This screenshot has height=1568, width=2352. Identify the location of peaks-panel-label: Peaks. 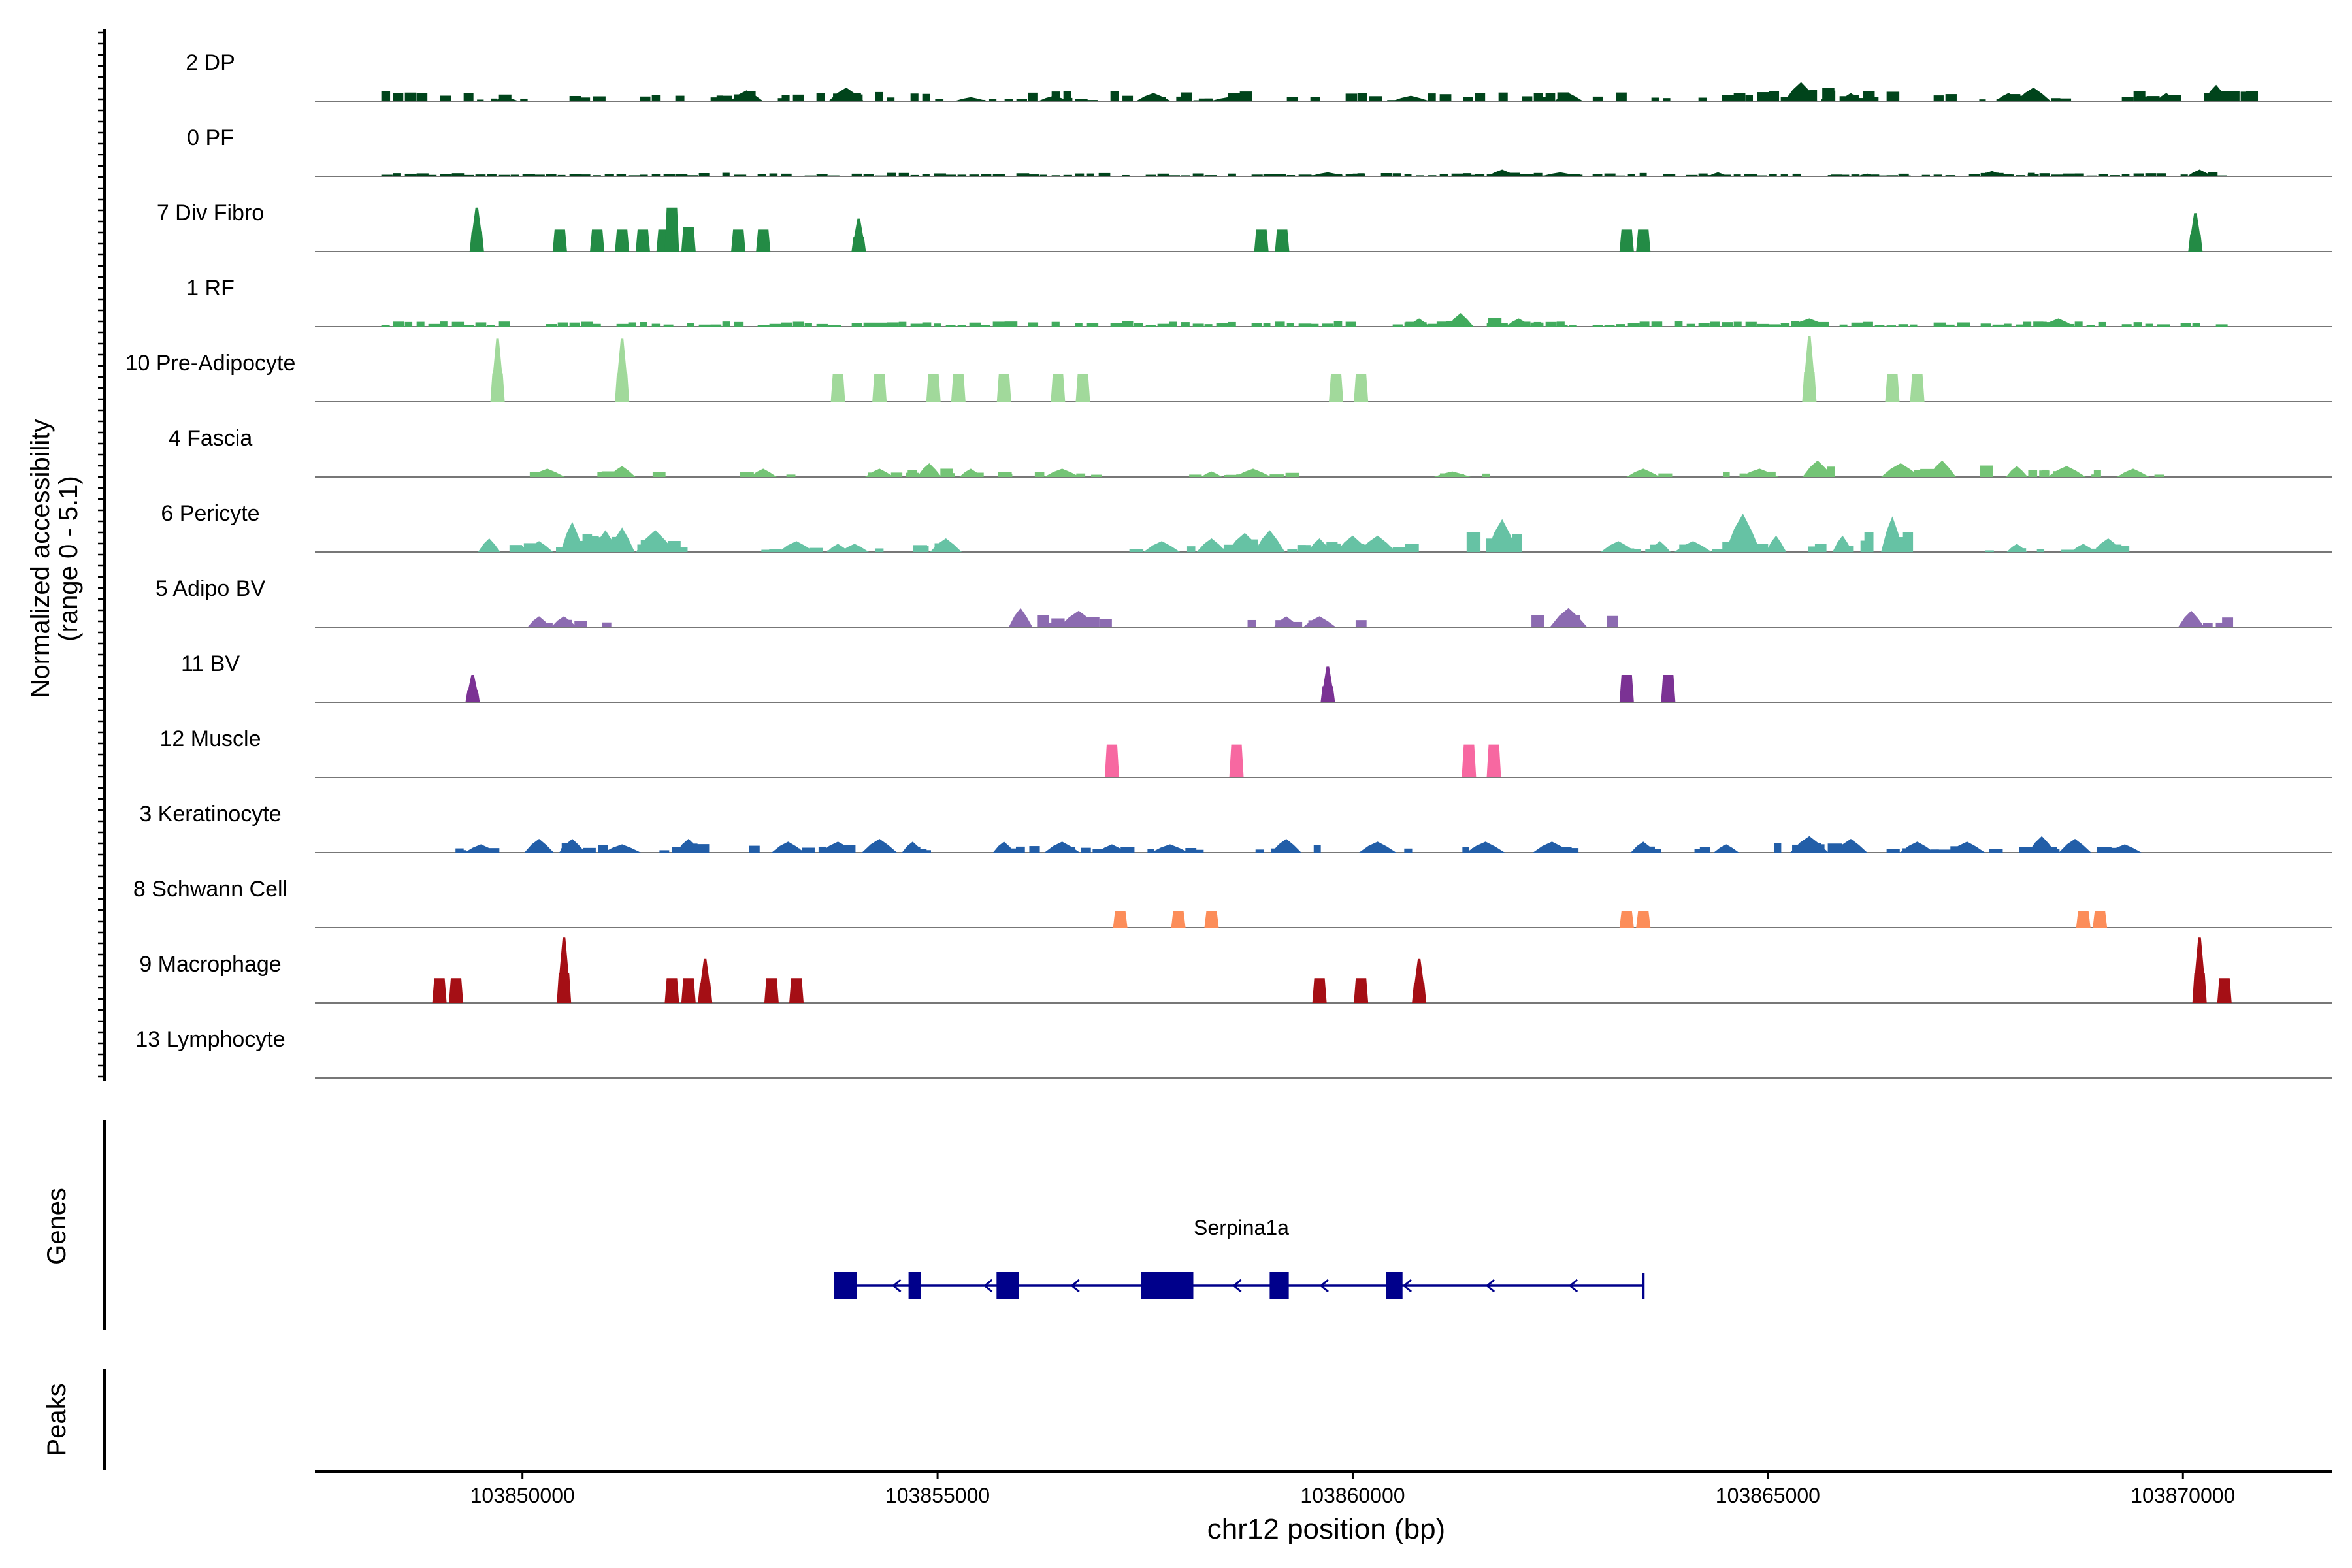
(56, 1419).